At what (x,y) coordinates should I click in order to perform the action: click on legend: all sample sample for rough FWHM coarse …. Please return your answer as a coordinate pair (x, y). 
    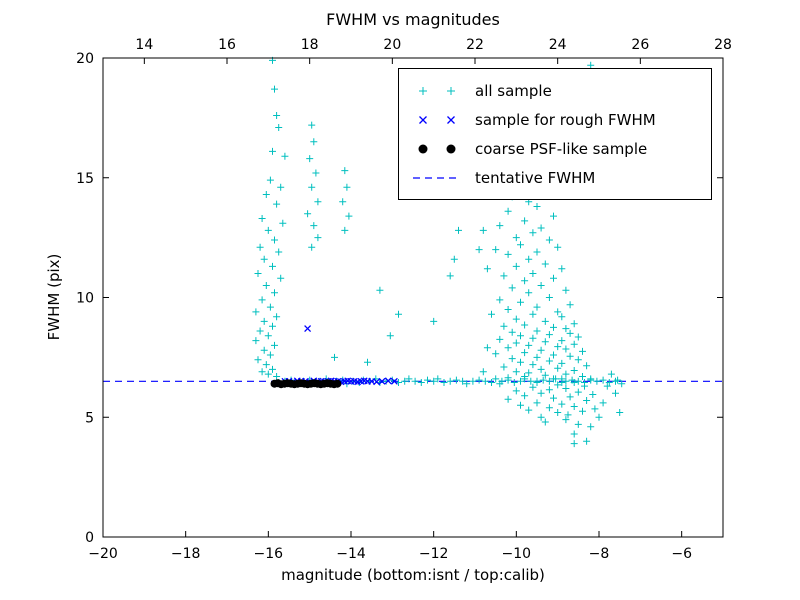
    Looking at the image, I should click on (555, 134).